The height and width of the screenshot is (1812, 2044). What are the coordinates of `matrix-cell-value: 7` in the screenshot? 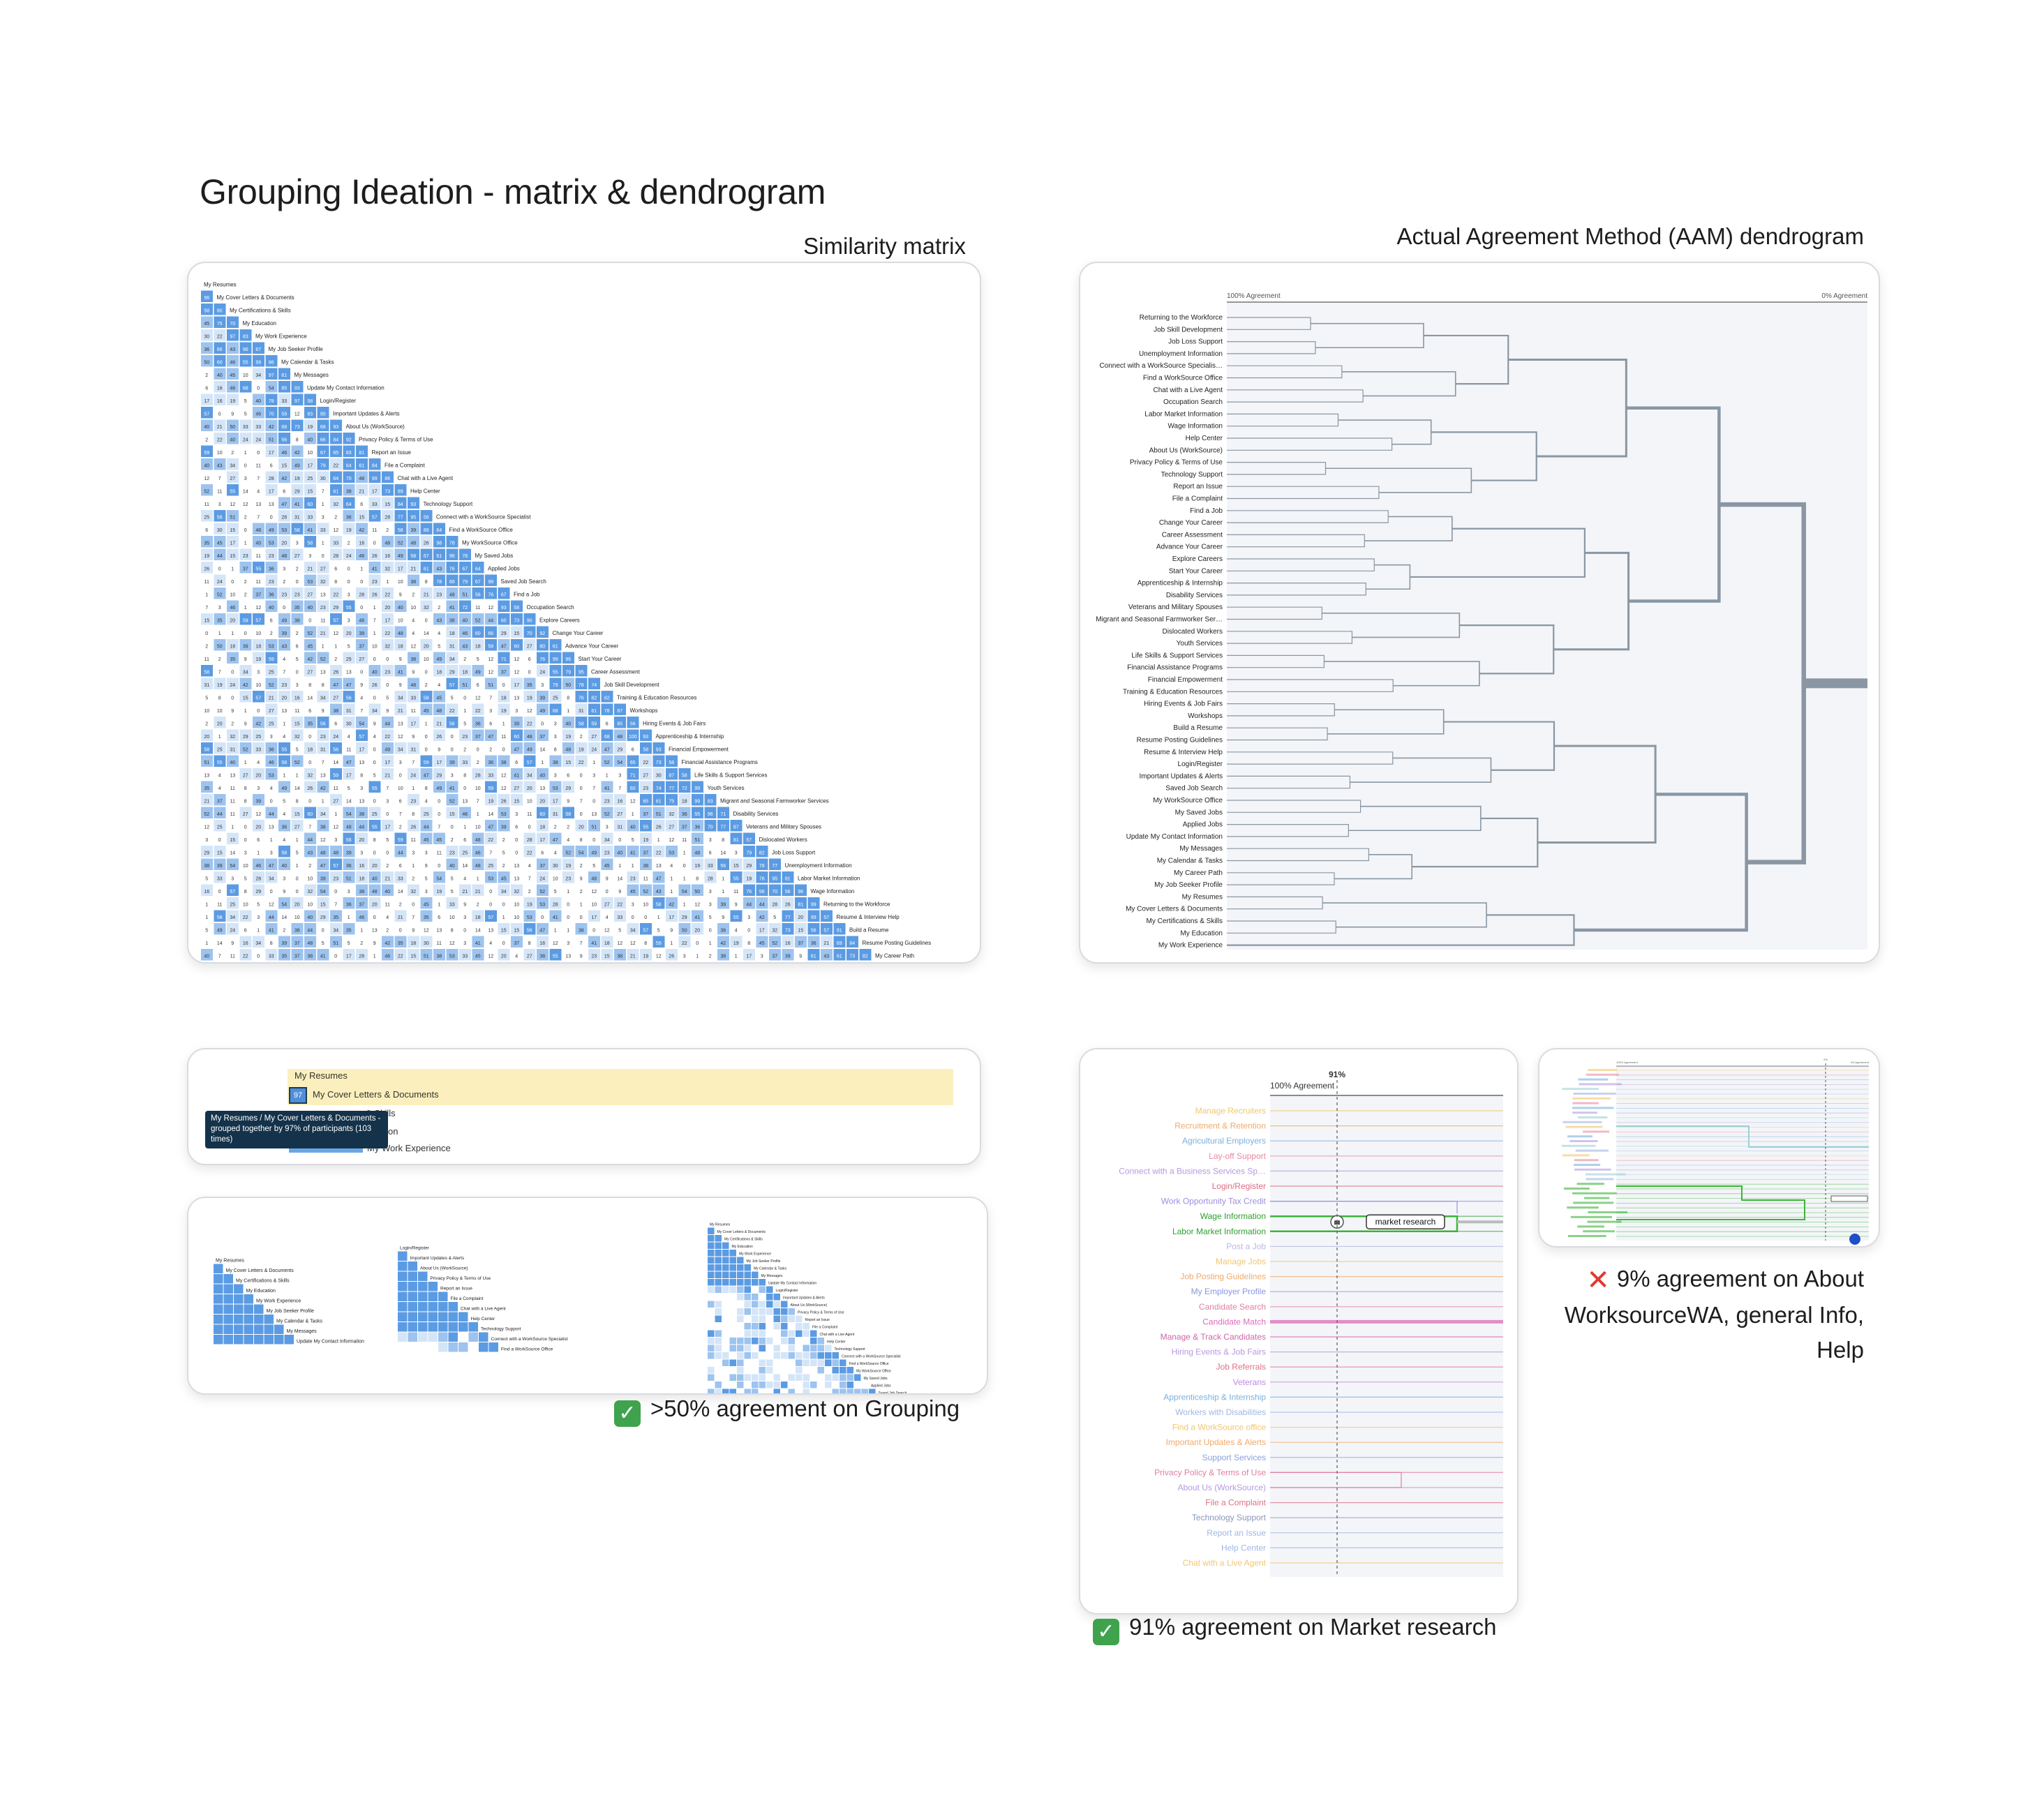 It's located at (361, 711).